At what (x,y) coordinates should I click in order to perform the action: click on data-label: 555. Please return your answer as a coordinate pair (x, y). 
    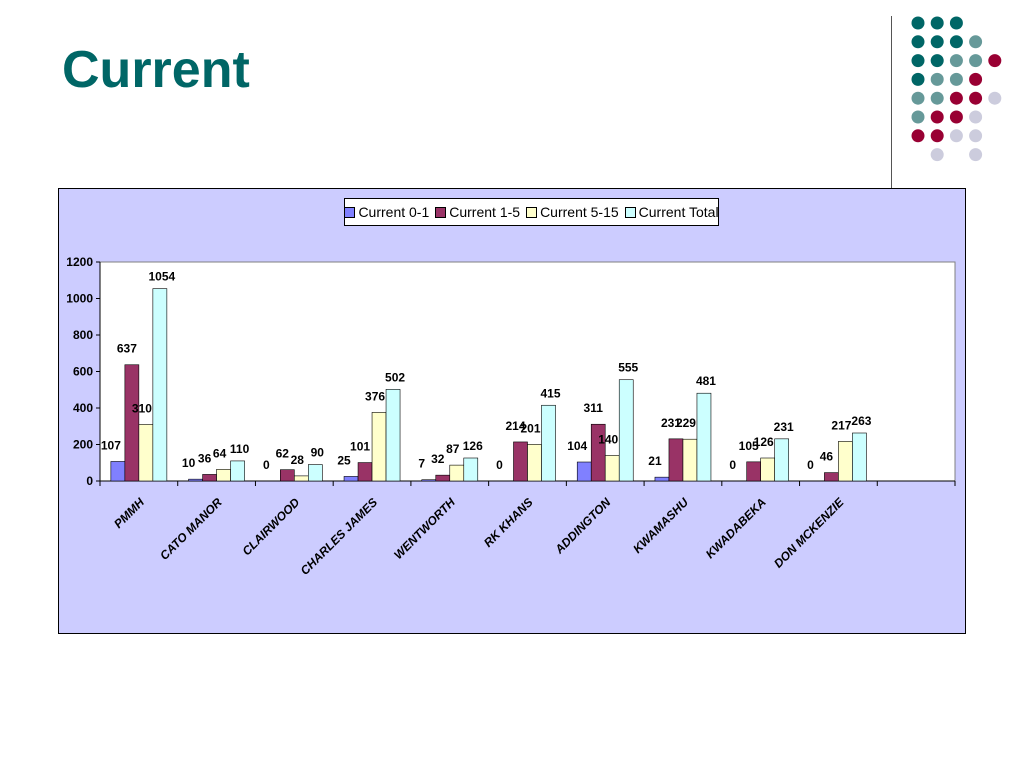
    Looking at the image, I should click on (628, 368).